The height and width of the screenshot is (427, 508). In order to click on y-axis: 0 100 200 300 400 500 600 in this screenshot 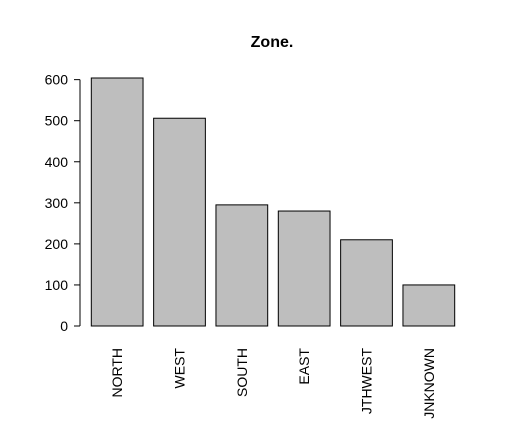, I will do `click(63, 203)`.